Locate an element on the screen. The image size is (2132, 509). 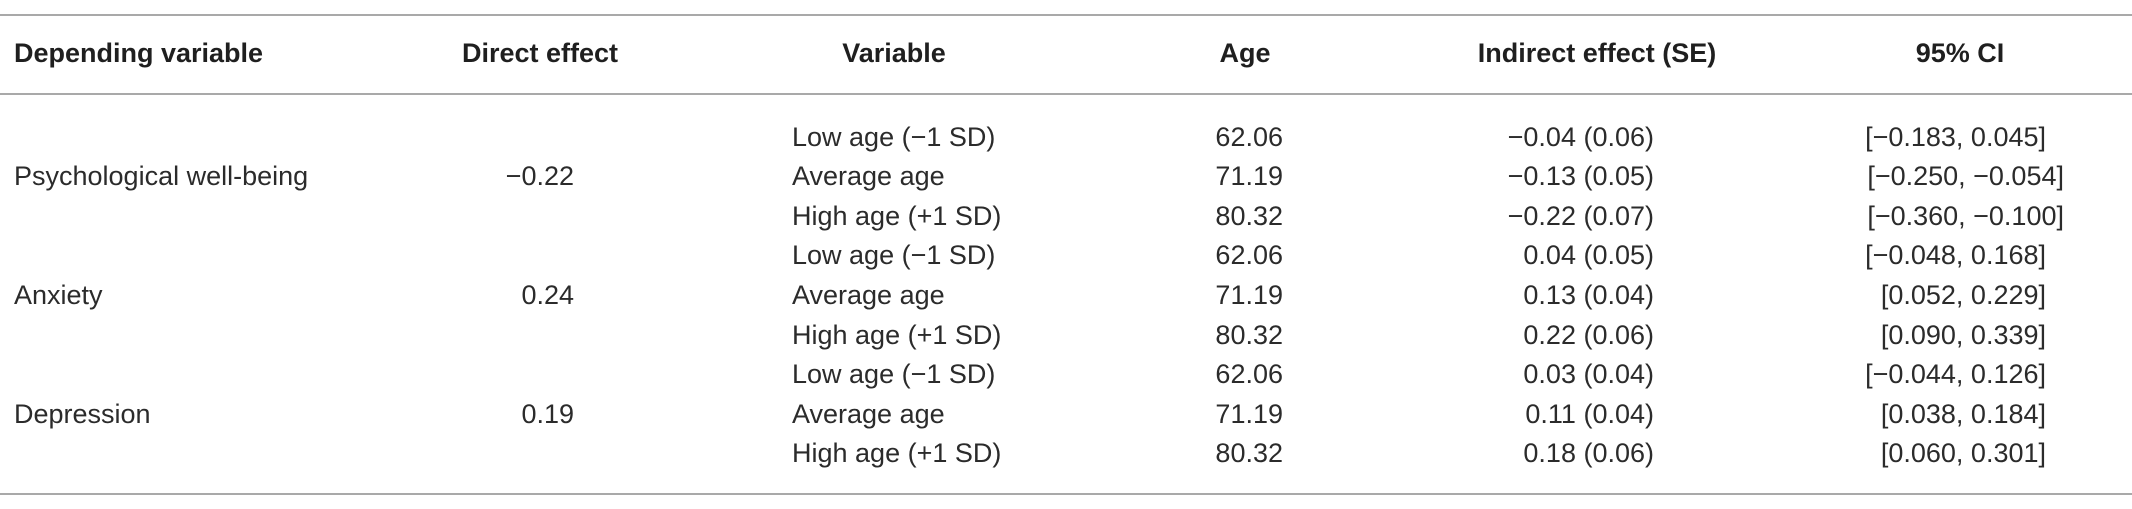
header-indirect-effect: Indirect effect (SE) is located at coordinates (1597, 53).